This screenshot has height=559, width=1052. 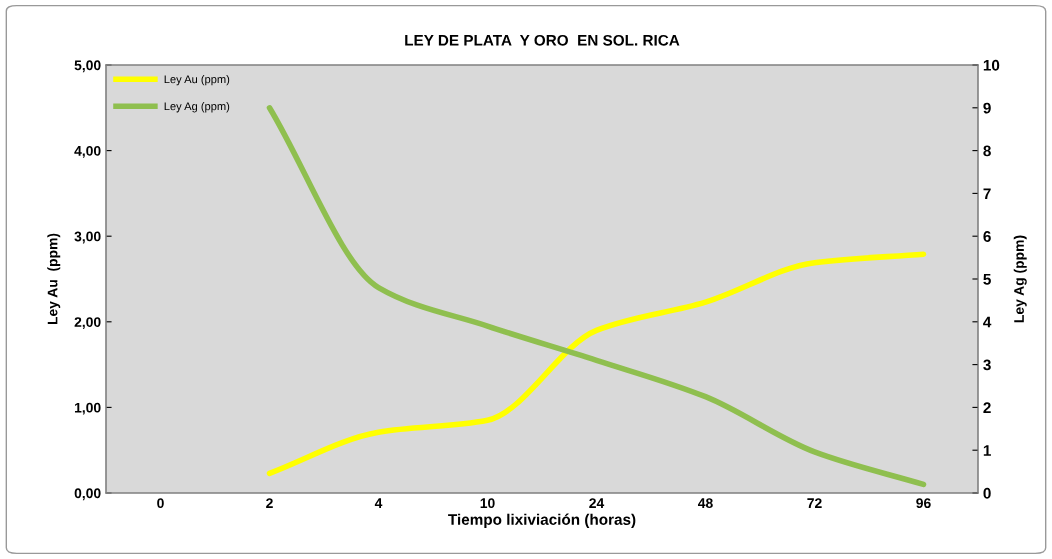 What do you see at coordinates (923, 503) in the screenshot?
I see `x-tick-label: 96` at bounding box center [923, 503].